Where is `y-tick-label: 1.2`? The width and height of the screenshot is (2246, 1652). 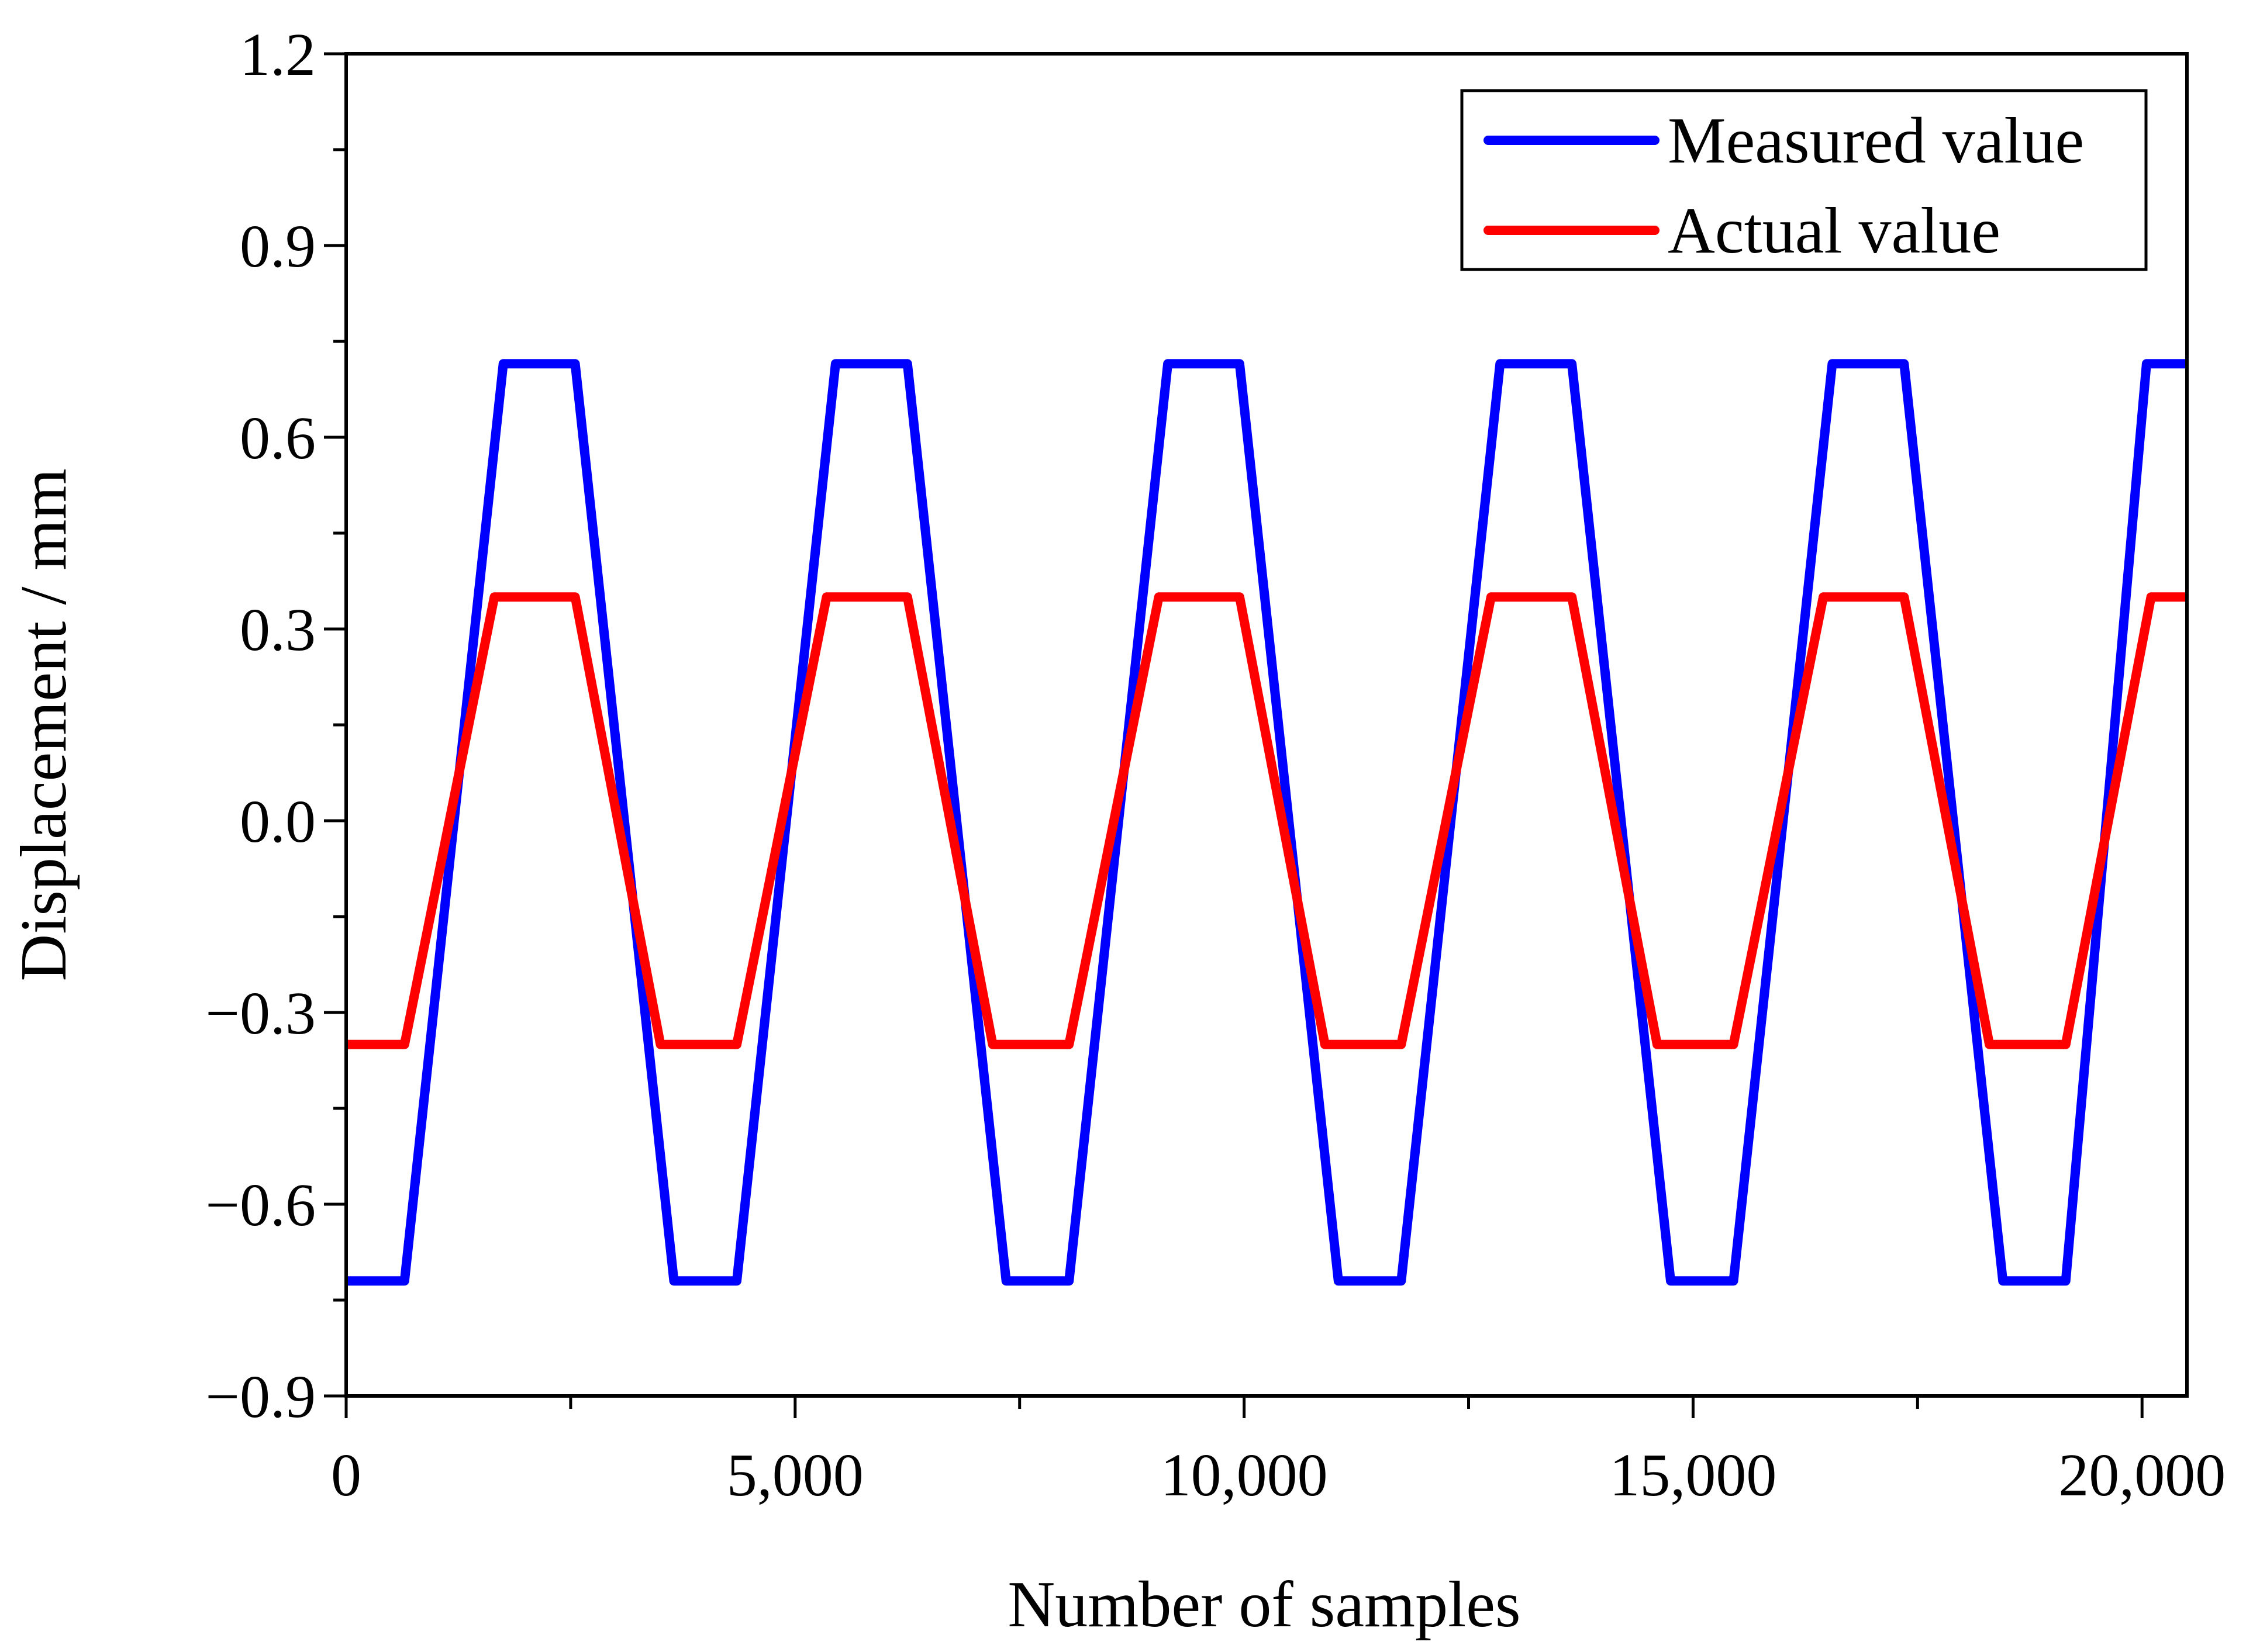
y-tick-label: 1.2 is located at coordinates (278, 55).